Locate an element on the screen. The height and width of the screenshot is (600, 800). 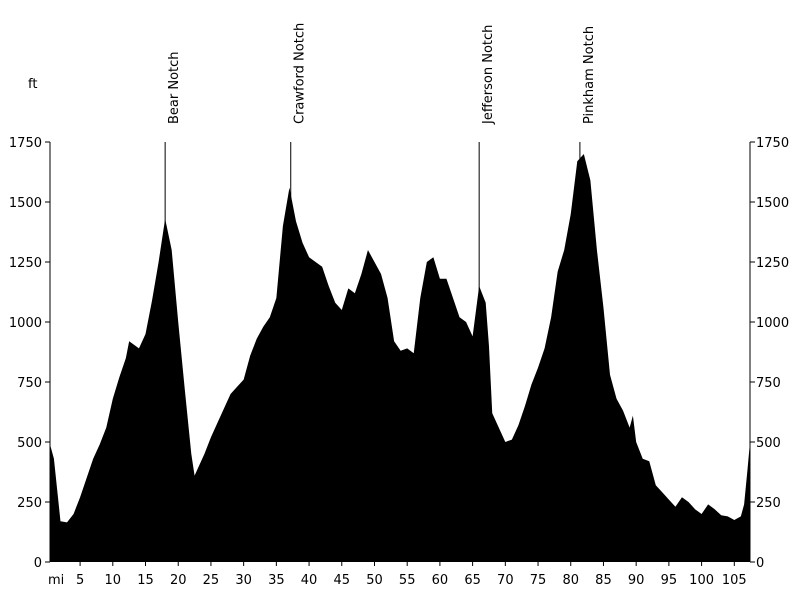
x-tick-label: 95 is located at coordinates (669, 580).